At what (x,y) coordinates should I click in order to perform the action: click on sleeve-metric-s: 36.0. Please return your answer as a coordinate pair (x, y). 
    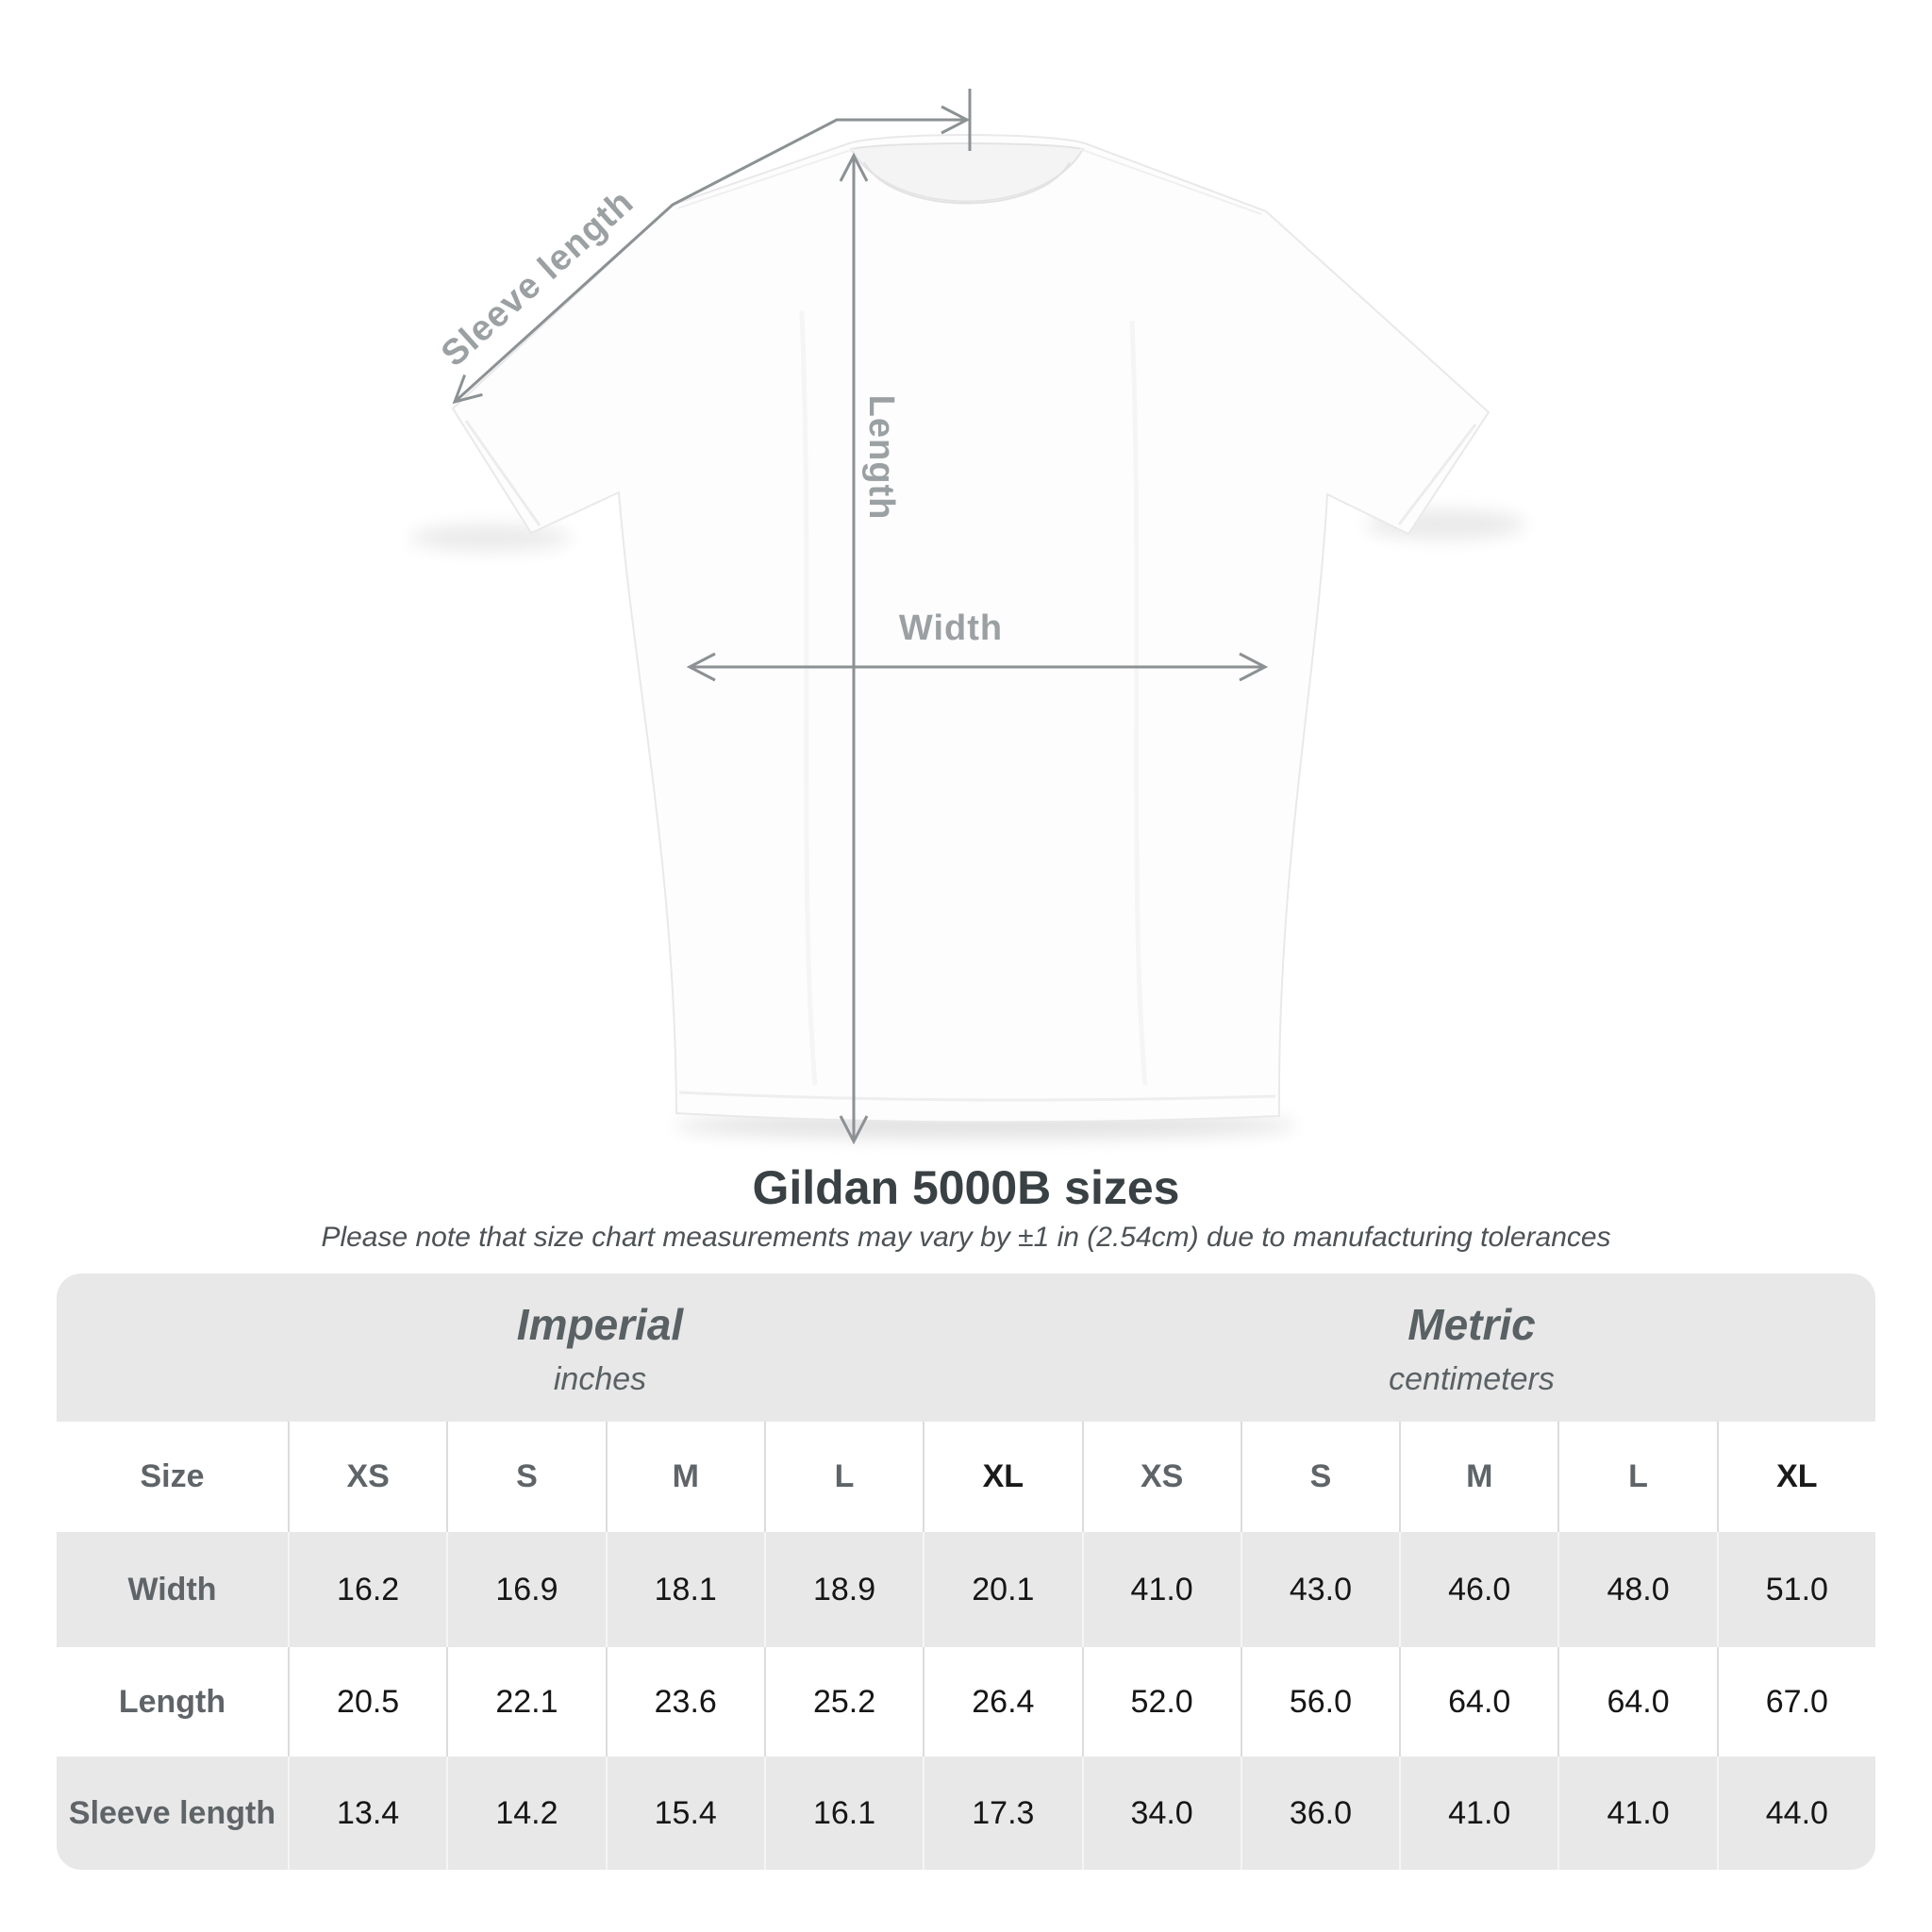
    Looking at the image, I should click on (1319, 1814).